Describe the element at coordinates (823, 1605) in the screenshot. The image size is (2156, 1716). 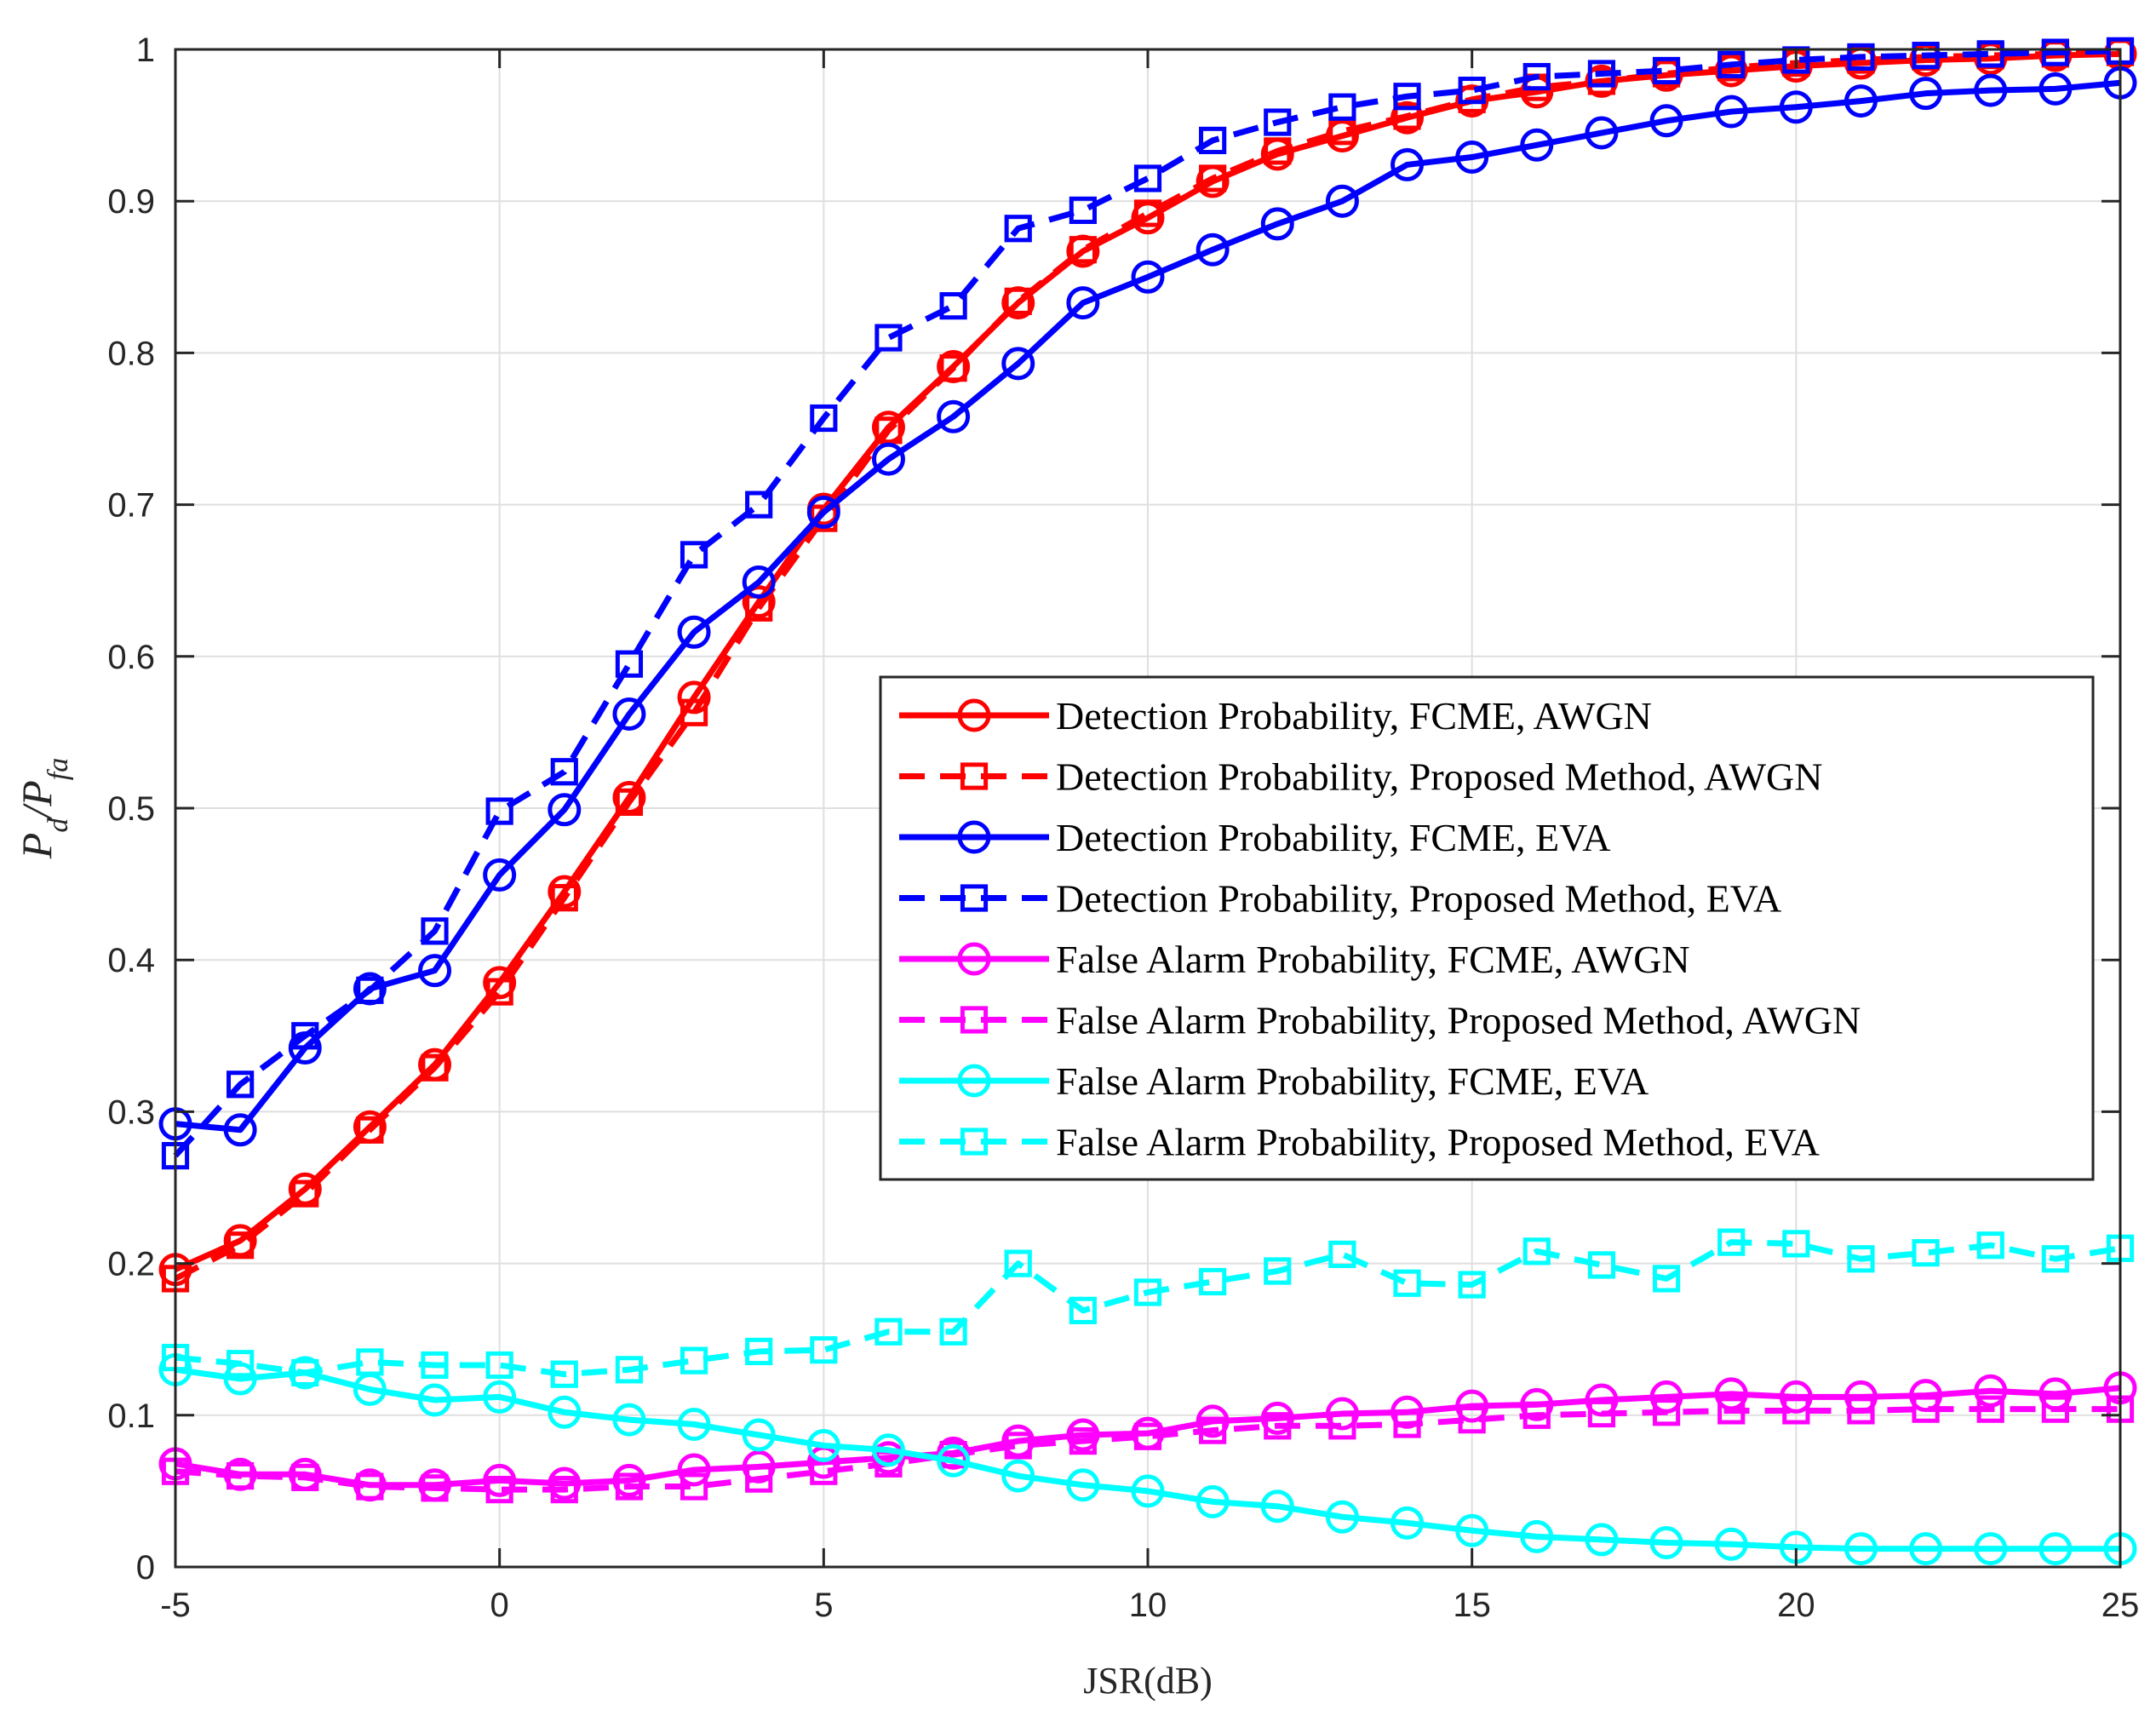
I see `x-tick-label: 5` at that location.